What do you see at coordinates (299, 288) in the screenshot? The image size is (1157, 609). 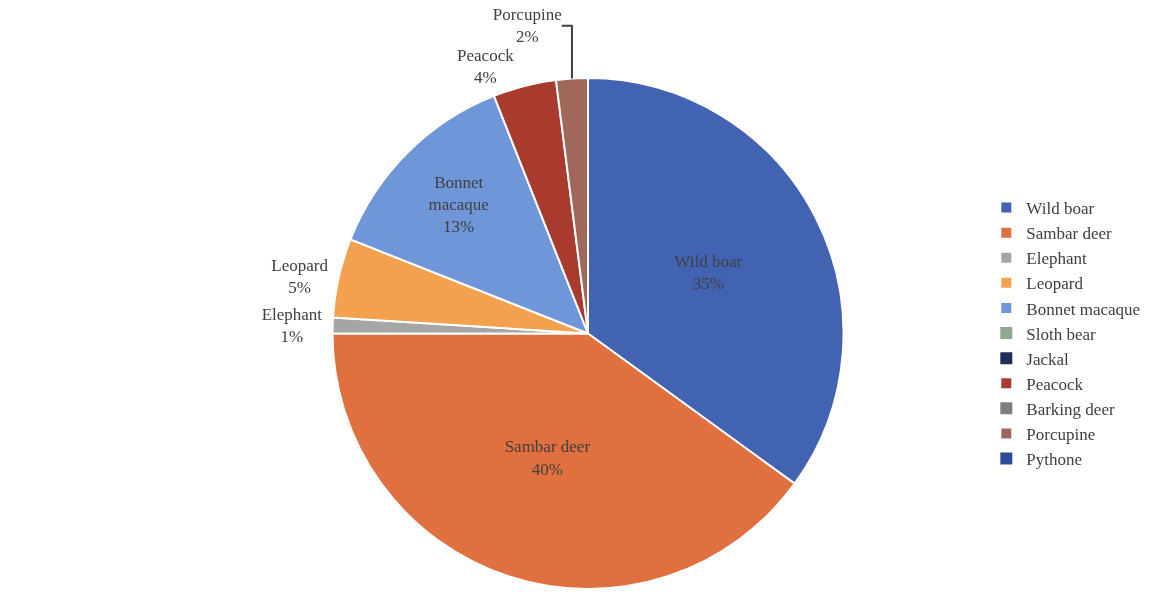 I see `data-label: 5%` at bounding box center [299, 288].